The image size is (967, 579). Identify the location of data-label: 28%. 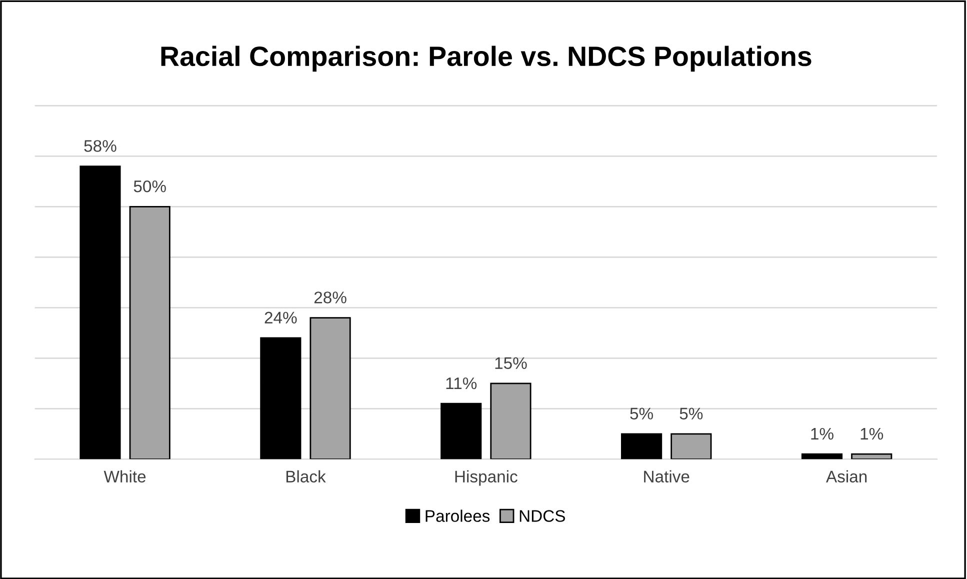
(330, 298).